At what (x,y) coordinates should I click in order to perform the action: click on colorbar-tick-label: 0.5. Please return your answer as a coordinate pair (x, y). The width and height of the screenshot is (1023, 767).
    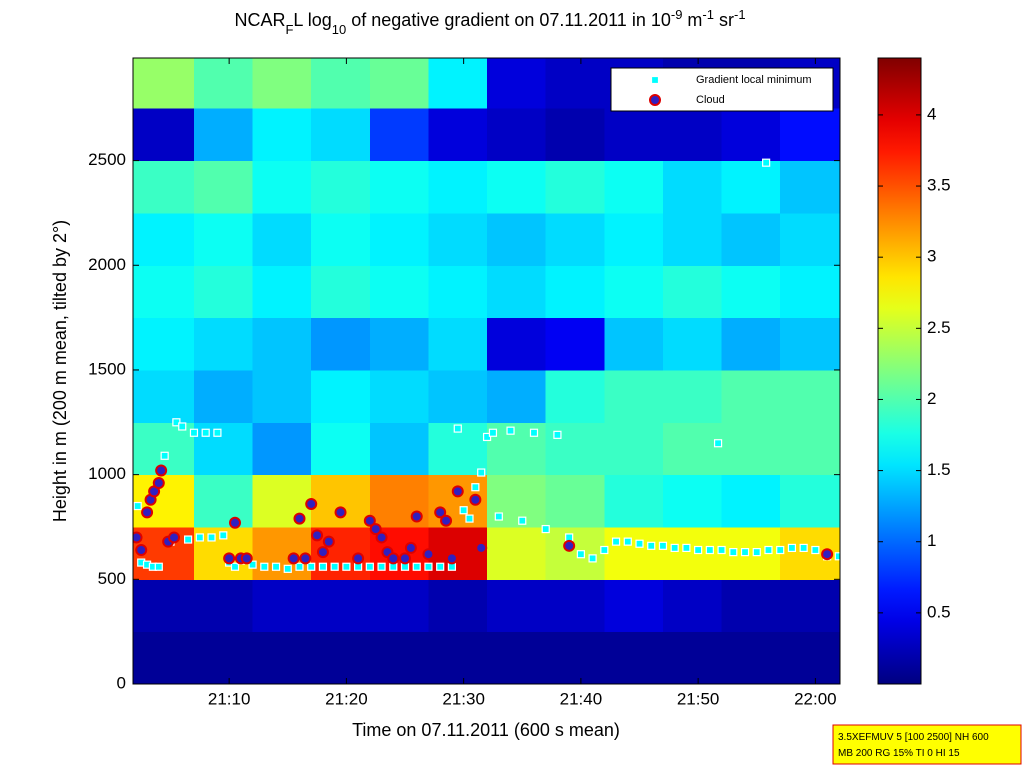
    Looking at the image, I should click on (939, 611).